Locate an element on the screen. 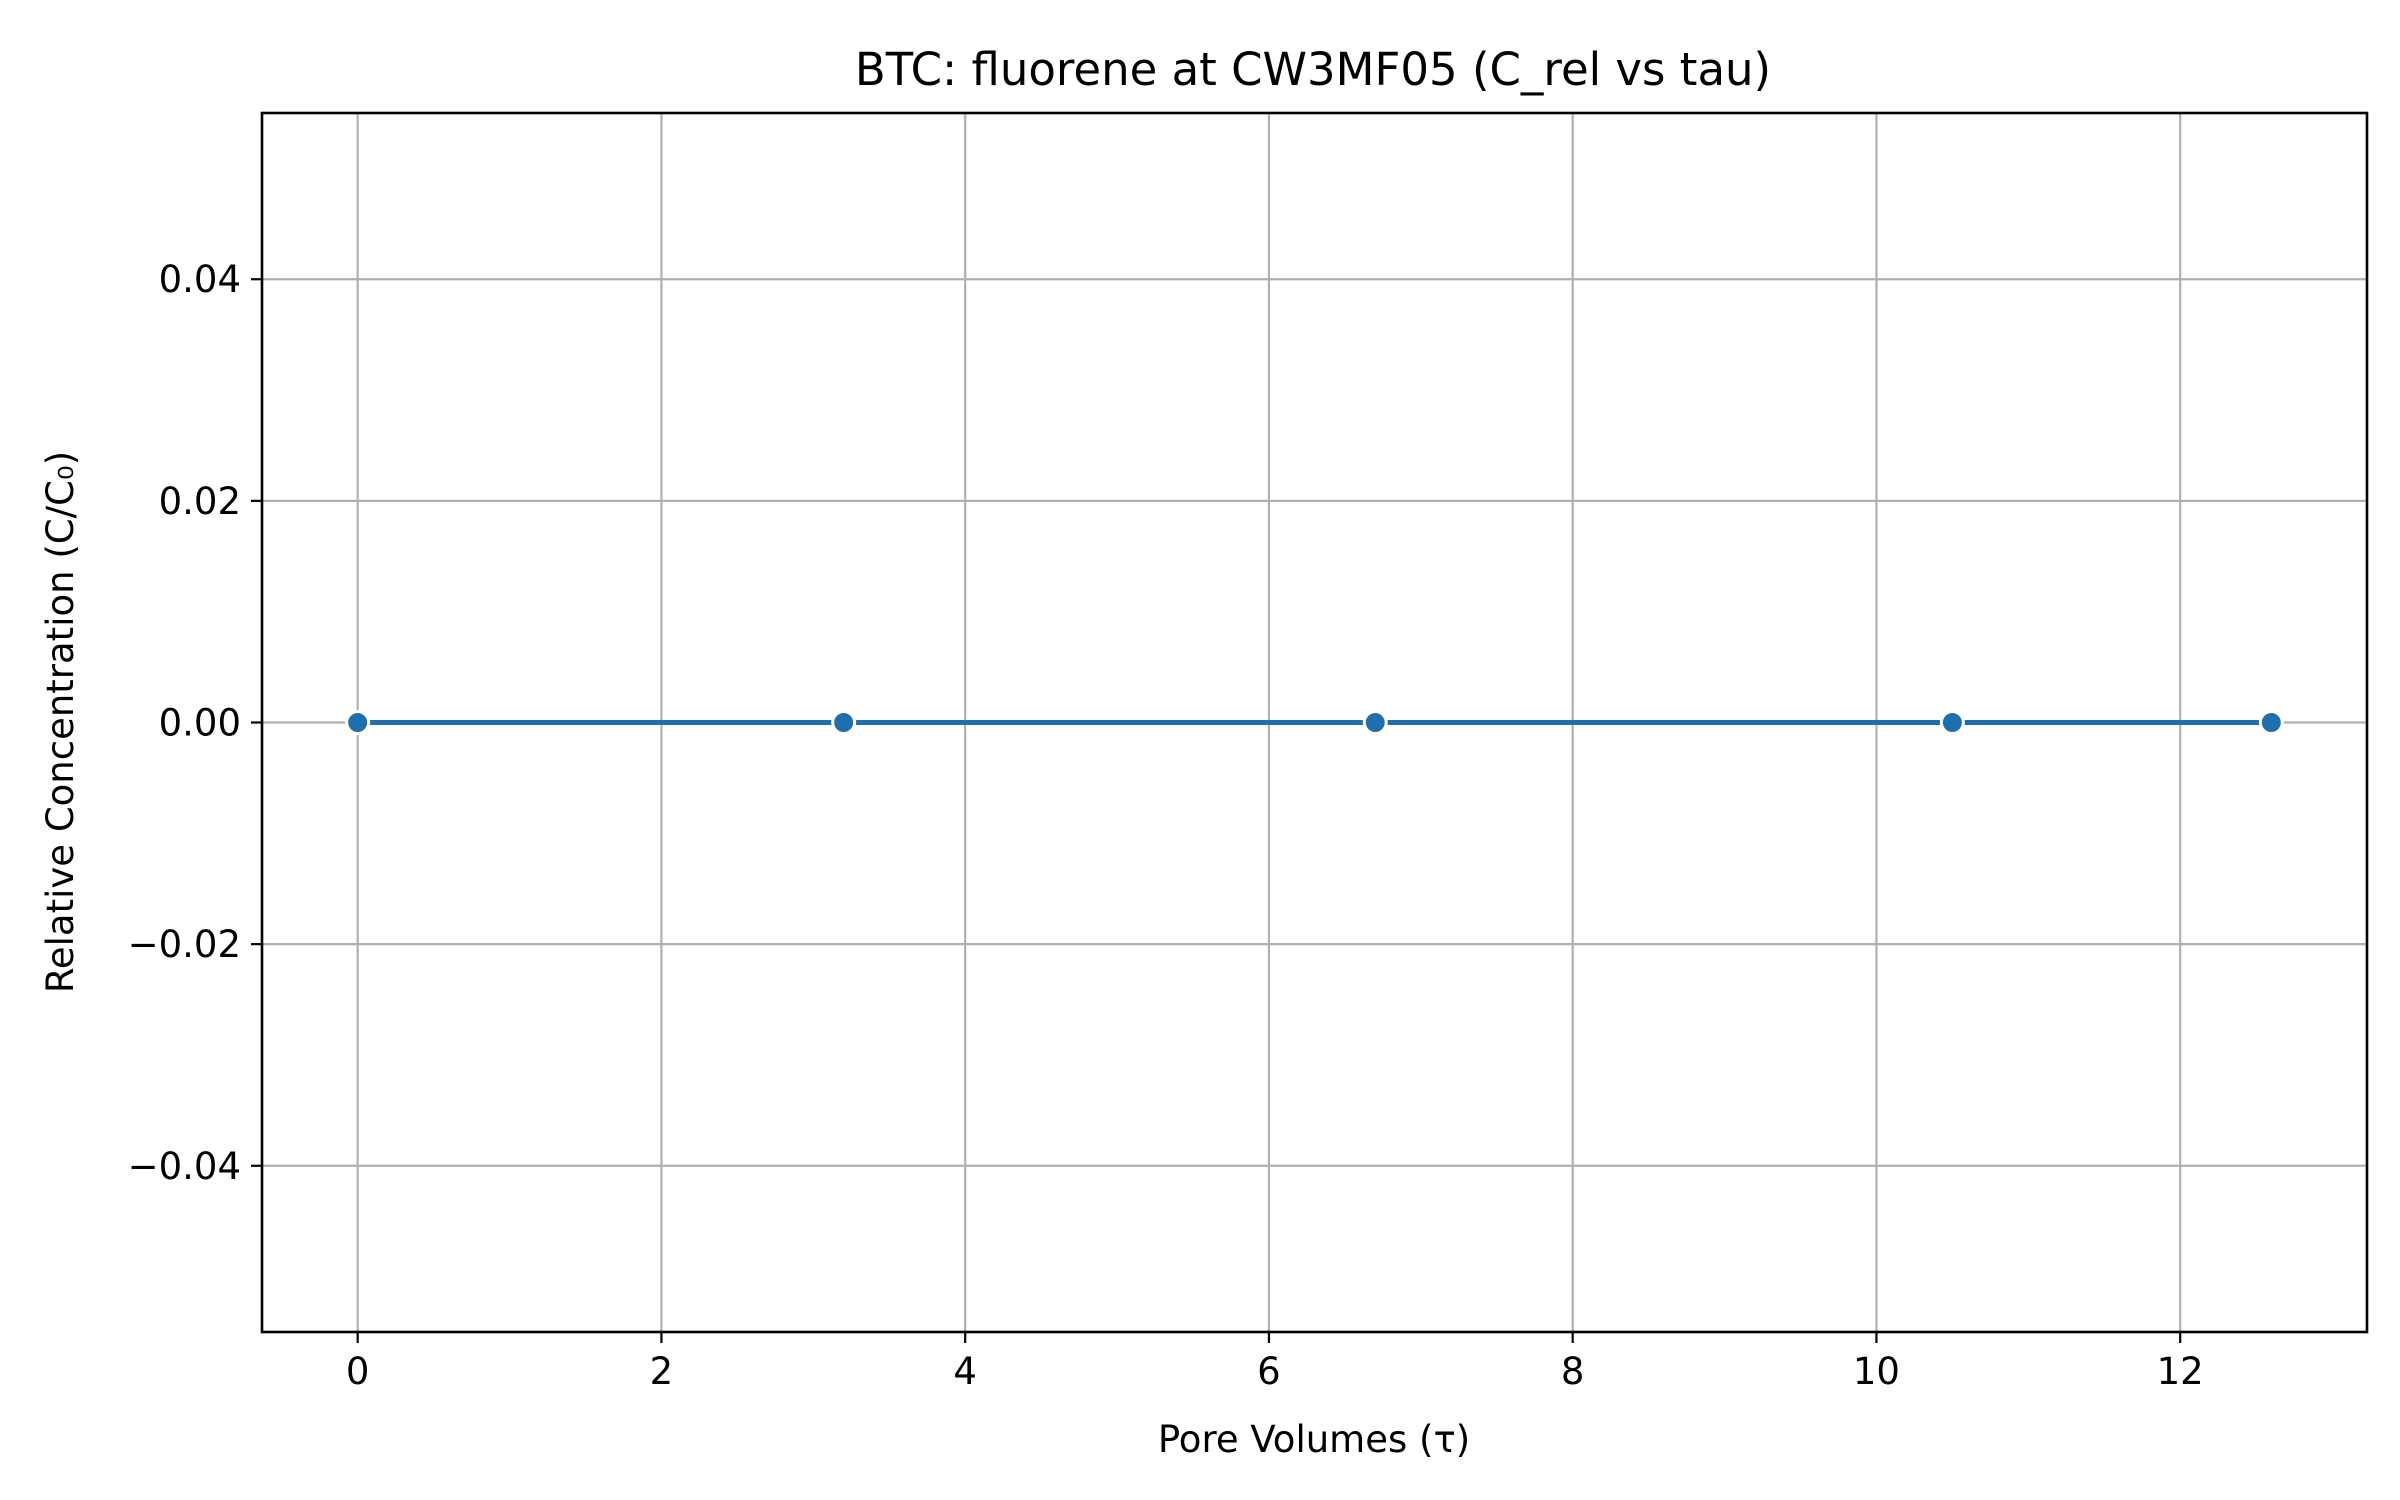 The height and width of the screenshot is (1500, 2400). x-axis-label: Pore Volumes (τ) is located at coordinates (1314, 1439).